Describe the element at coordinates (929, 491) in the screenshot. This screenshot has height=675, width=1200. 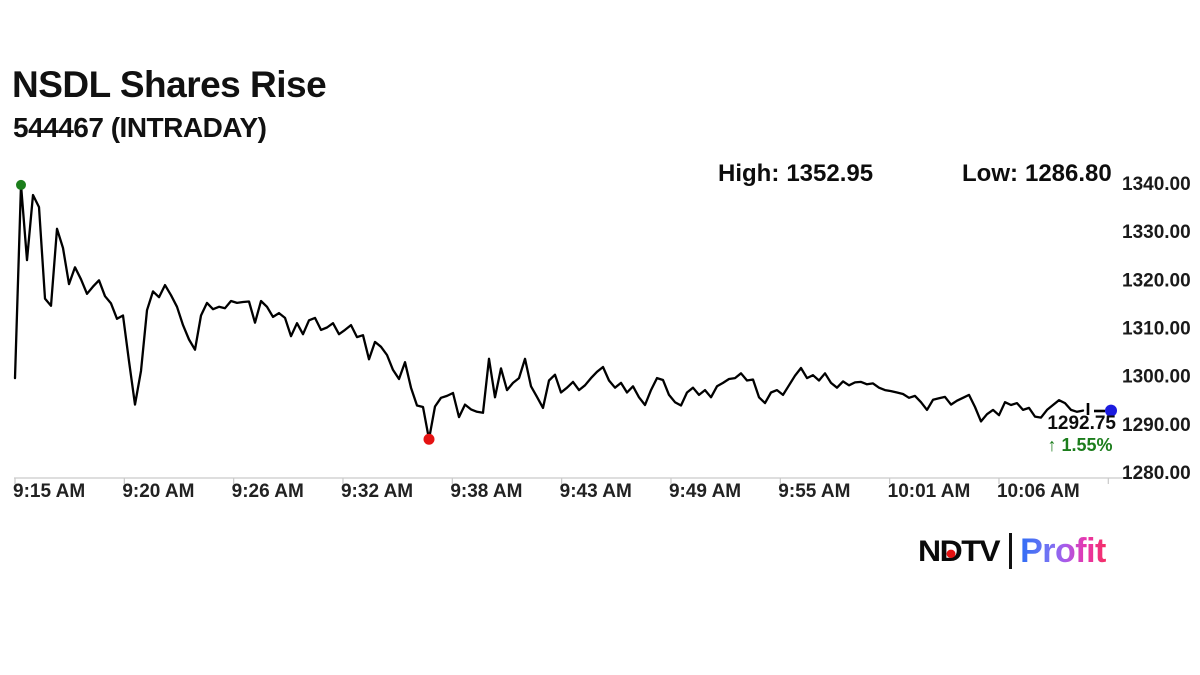
I see `x-axis-label: 10:01 AM` at that location.